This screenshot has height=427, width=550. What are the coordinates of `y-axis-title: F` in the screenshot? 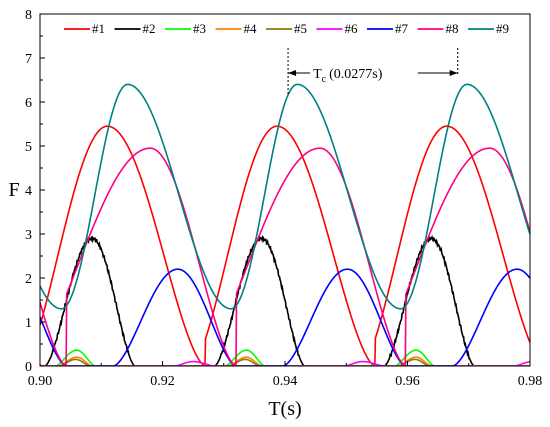 It's located at (13, 190).